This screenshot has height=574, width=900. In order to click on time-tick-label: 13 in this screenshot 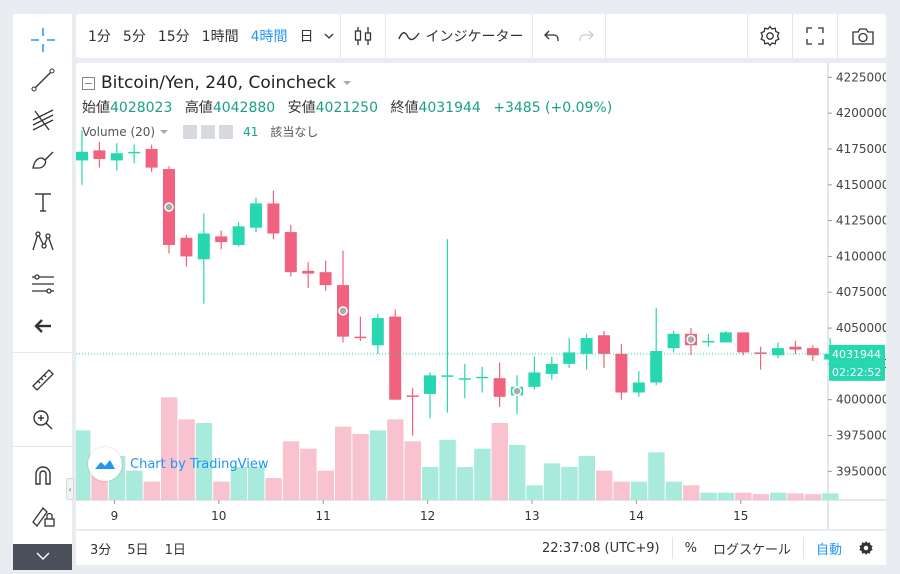, I will do `click(531, 516)`.